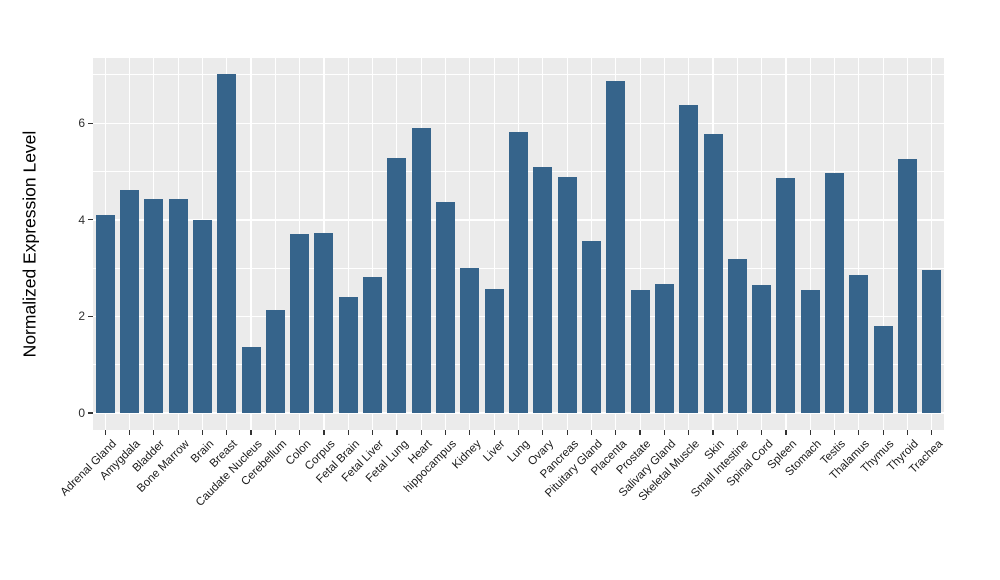  Describe the element at coordinates (81, 123) in the screenshot. I see `y-tick-label: 6` at that location.